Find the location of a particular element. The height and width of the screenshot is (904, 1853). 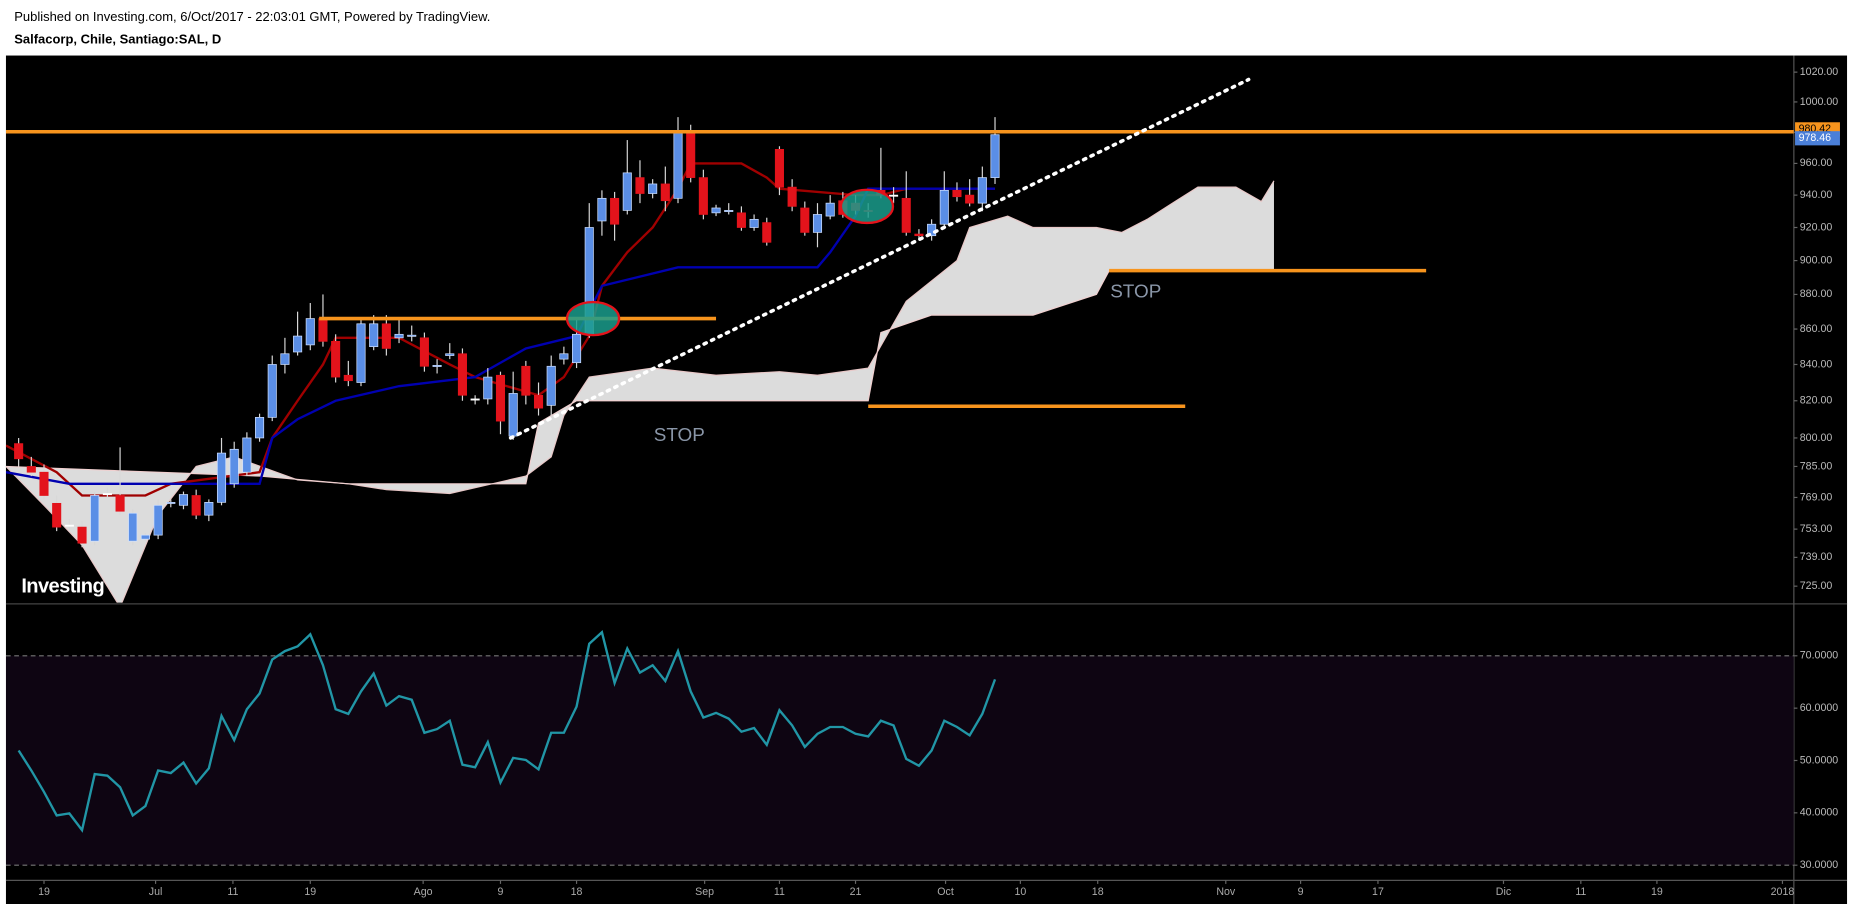

y-tick-label: 940.00 is located at coordinates (1816, 195).